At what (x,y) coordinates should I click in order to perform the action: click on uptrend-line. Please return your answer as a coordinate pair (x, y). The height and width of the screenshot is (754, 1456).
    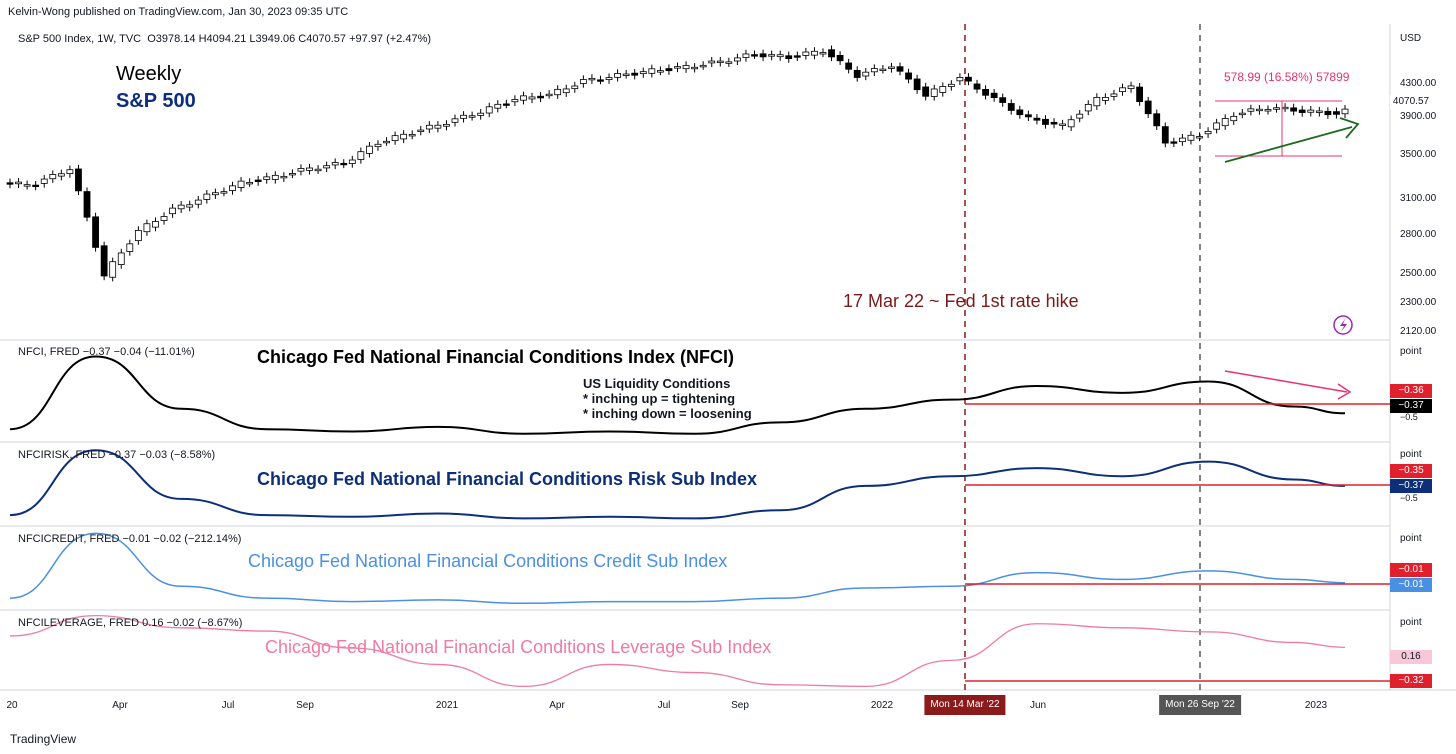
    Looking at the image, I should click on (1288, 144).